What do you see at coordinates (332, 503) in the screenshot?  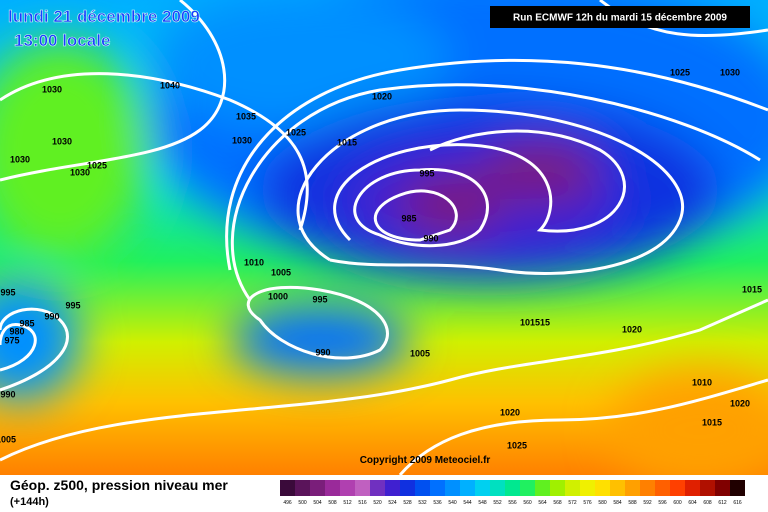 I see `scale-label: 508` at bounding box center [332, 503].